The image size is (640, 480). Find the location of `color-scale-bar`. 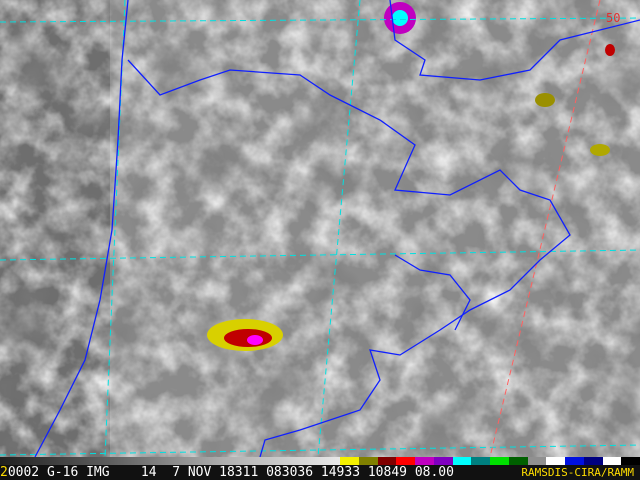

color-scale-bar is located at coordinates (320, 461).